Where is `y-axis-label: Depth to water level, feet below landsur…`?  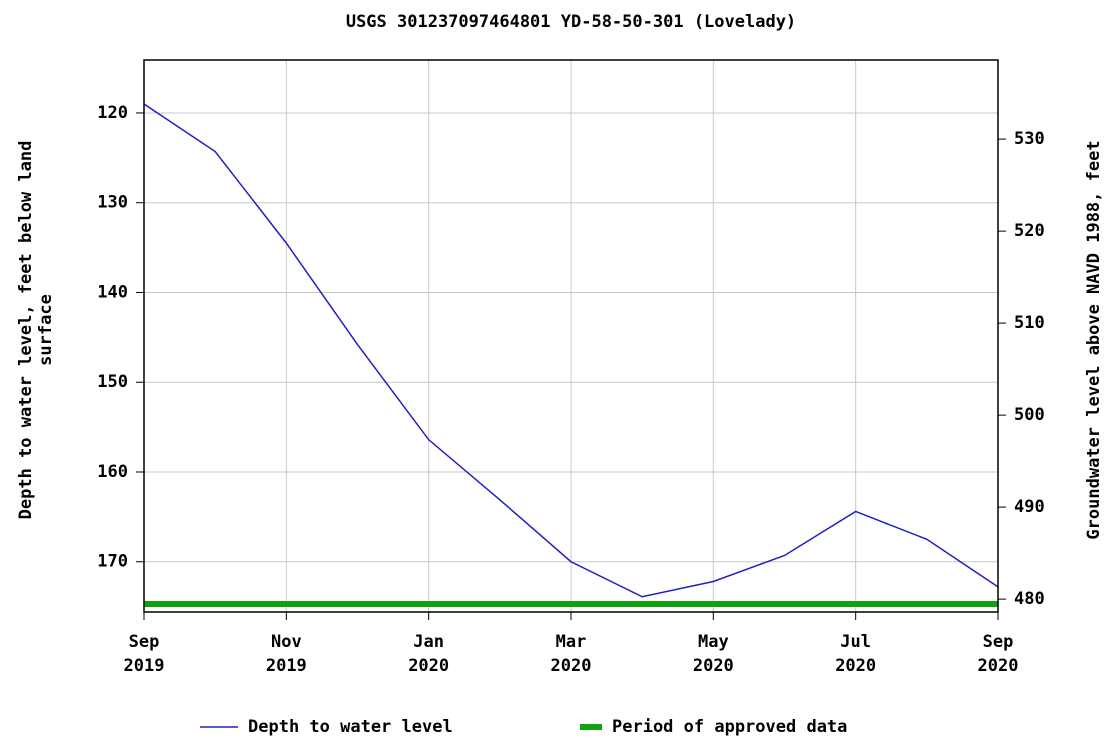
y-axis-label: Depth to water level, feet below landsur… is located at coordinates (36, 330).